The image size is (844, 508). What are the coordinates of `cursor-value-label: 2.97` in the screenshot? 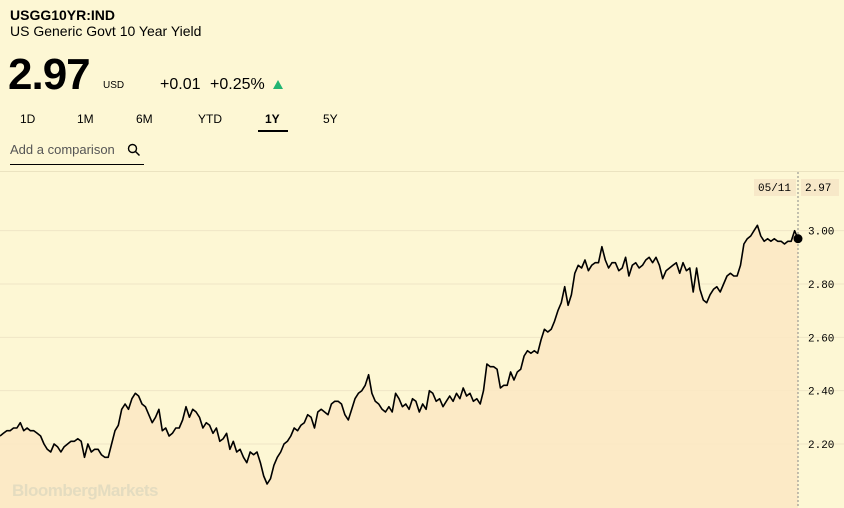 It's located at (818, 189).